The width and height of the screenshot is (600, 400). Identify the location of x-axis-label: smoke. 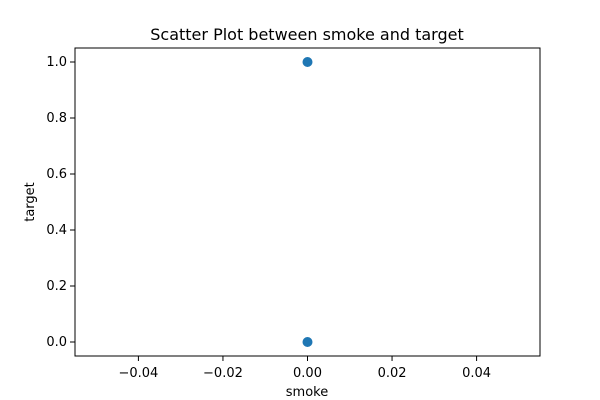
(307, 392).